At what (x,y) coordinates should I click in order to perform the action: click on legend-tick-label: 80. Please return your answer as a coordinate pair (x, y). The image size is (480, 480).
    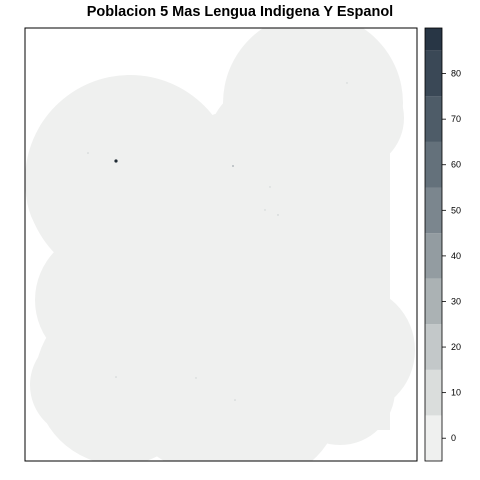
    Looking at the image, I should click on (456, 74).